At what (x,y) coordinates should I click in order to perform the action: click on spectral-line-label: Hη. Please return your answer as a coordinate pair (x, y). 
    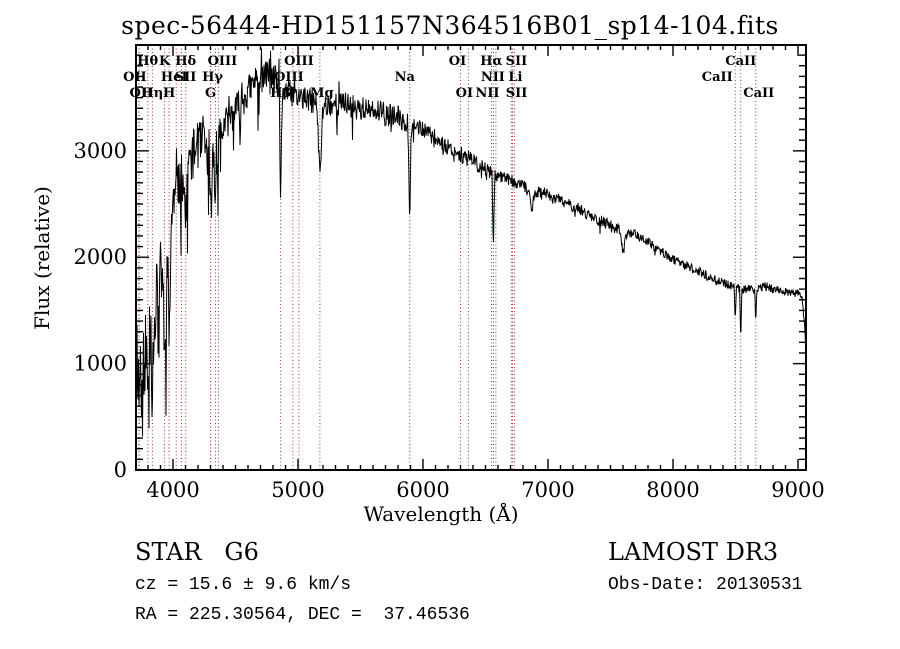
    Looking at the image, I should click on (153, 93).